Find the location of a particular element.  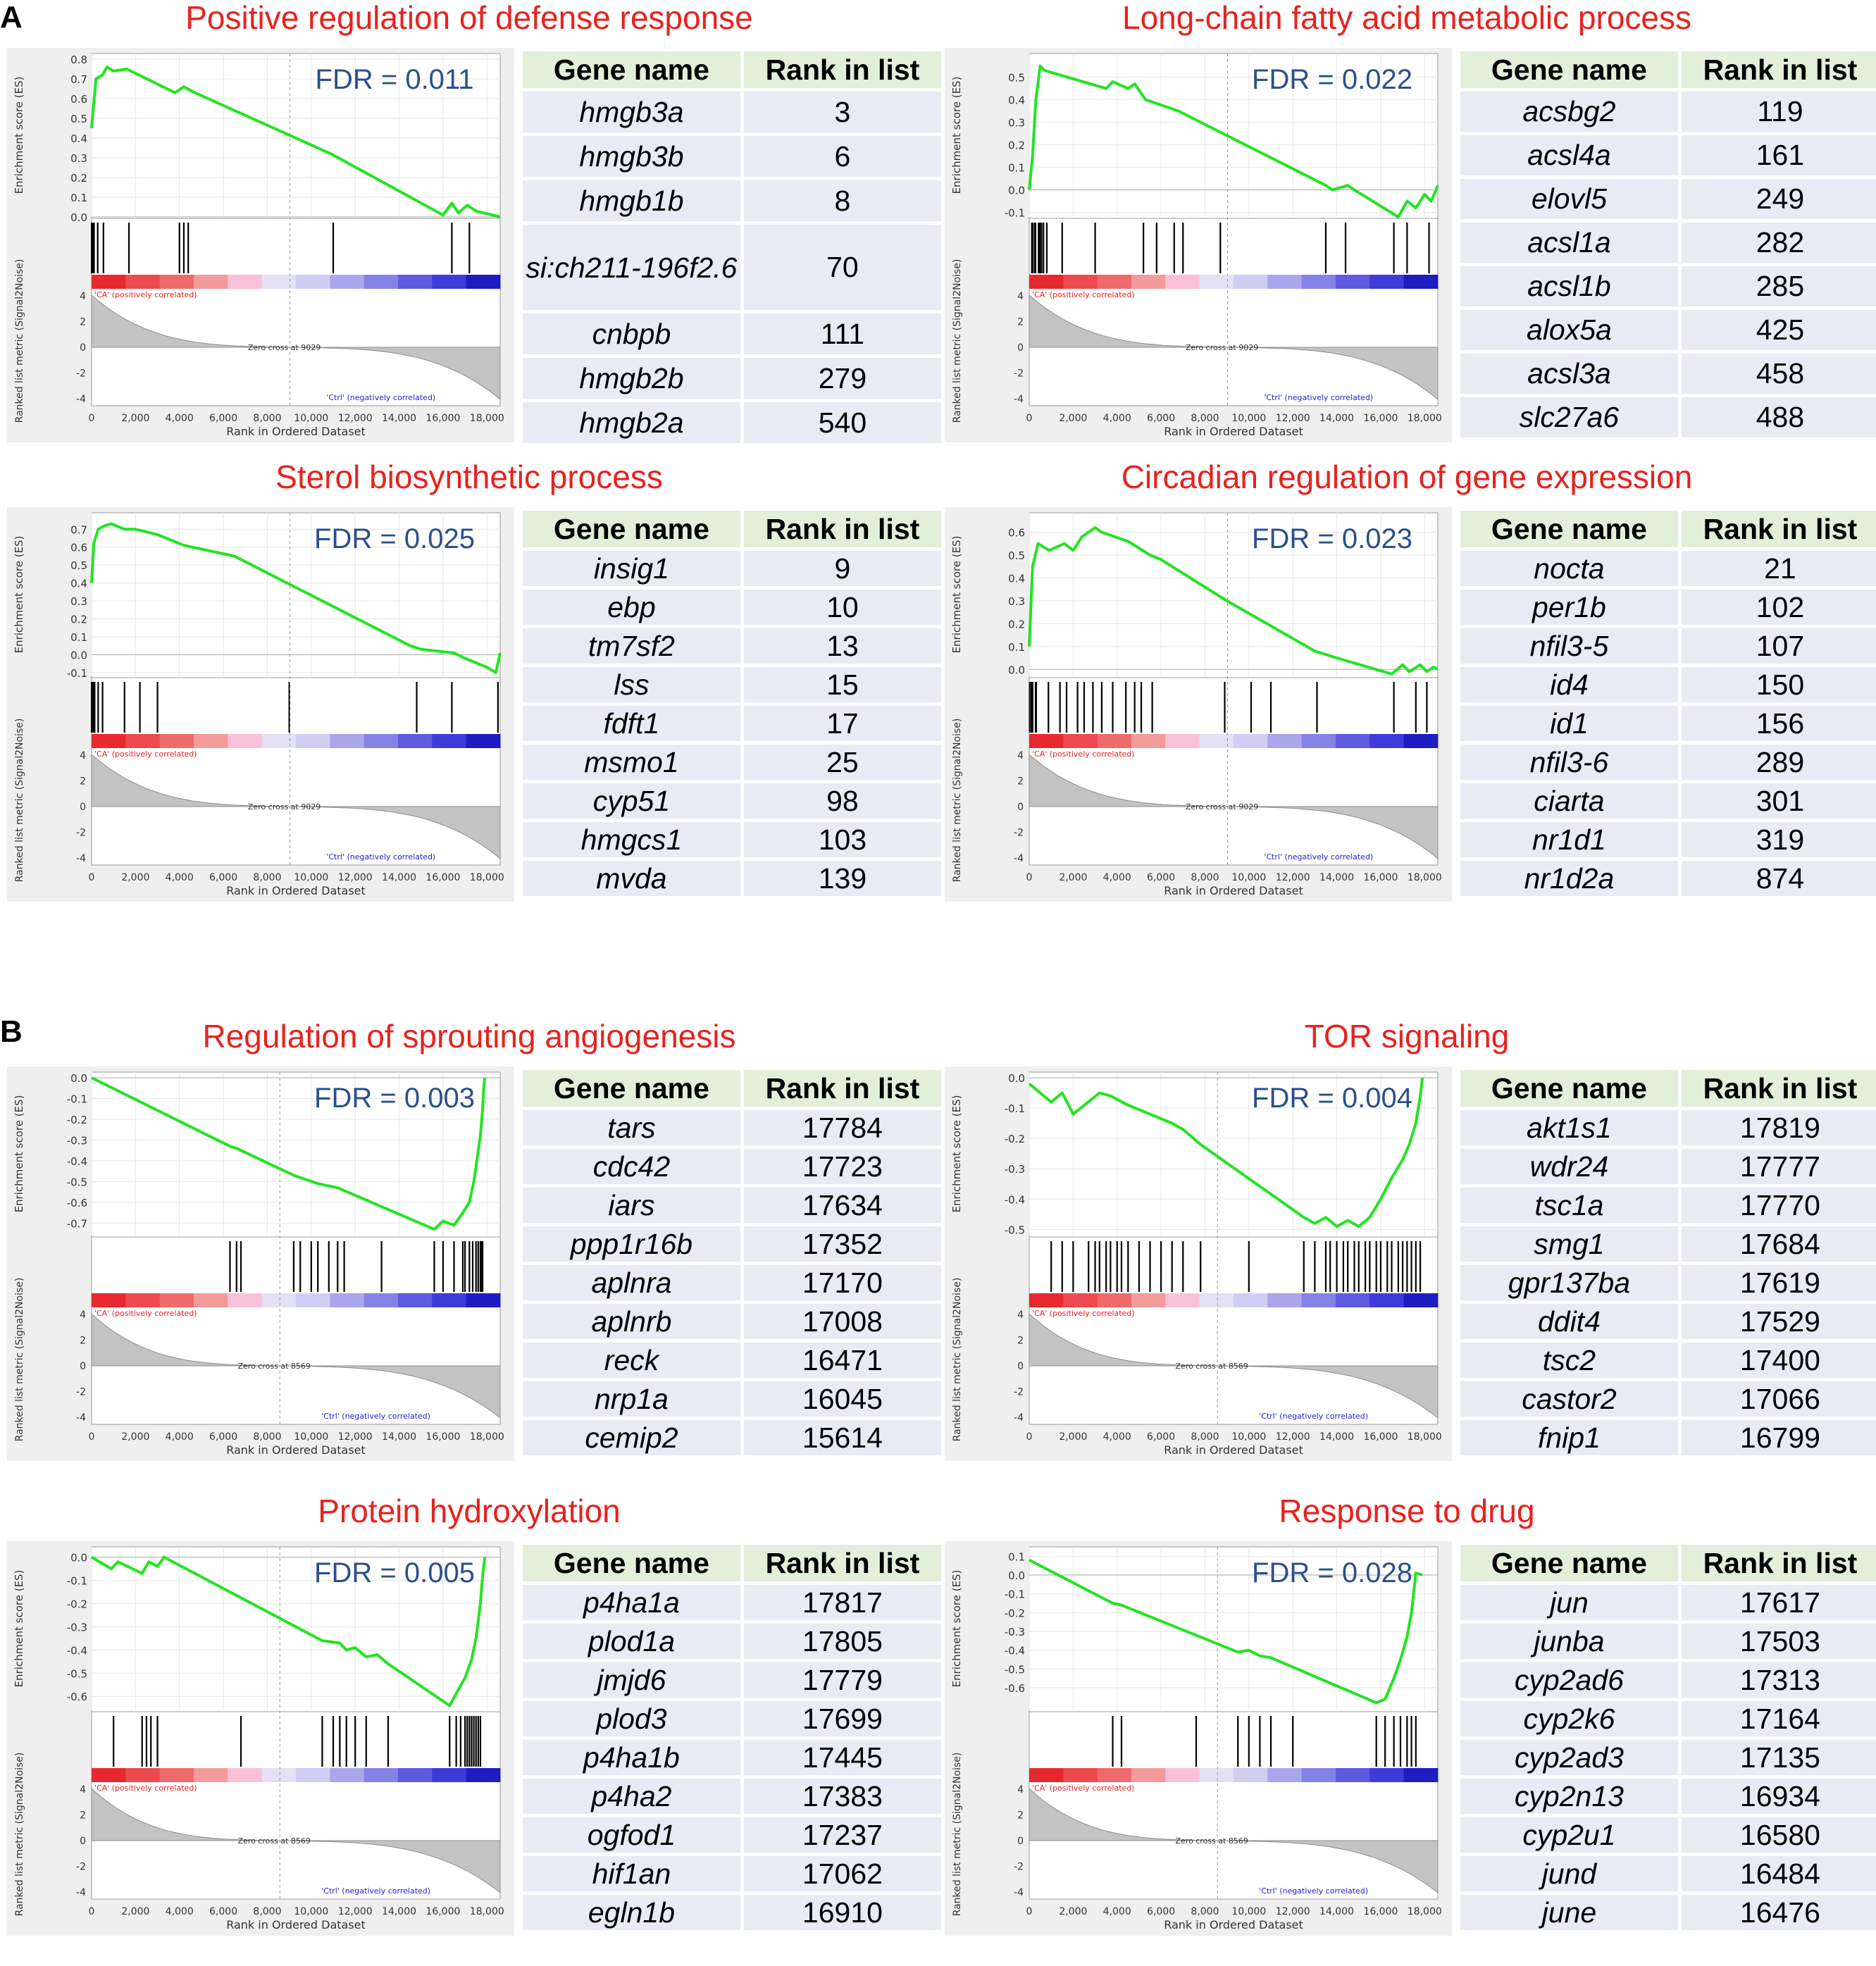

x-tick-label: 4,000 is located at coordinates (180, 1437).